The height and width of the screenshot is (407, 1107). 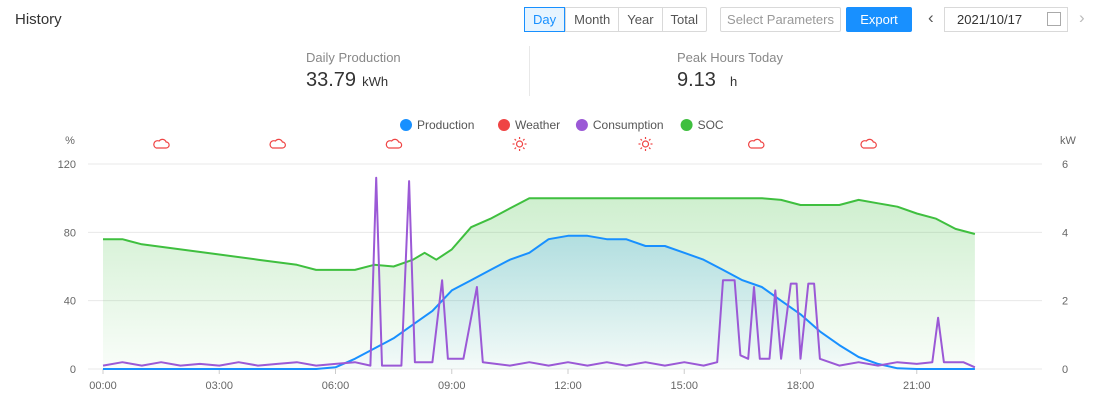 I want to click on x-tick-label: 12:00, so click(x=568, y=386).